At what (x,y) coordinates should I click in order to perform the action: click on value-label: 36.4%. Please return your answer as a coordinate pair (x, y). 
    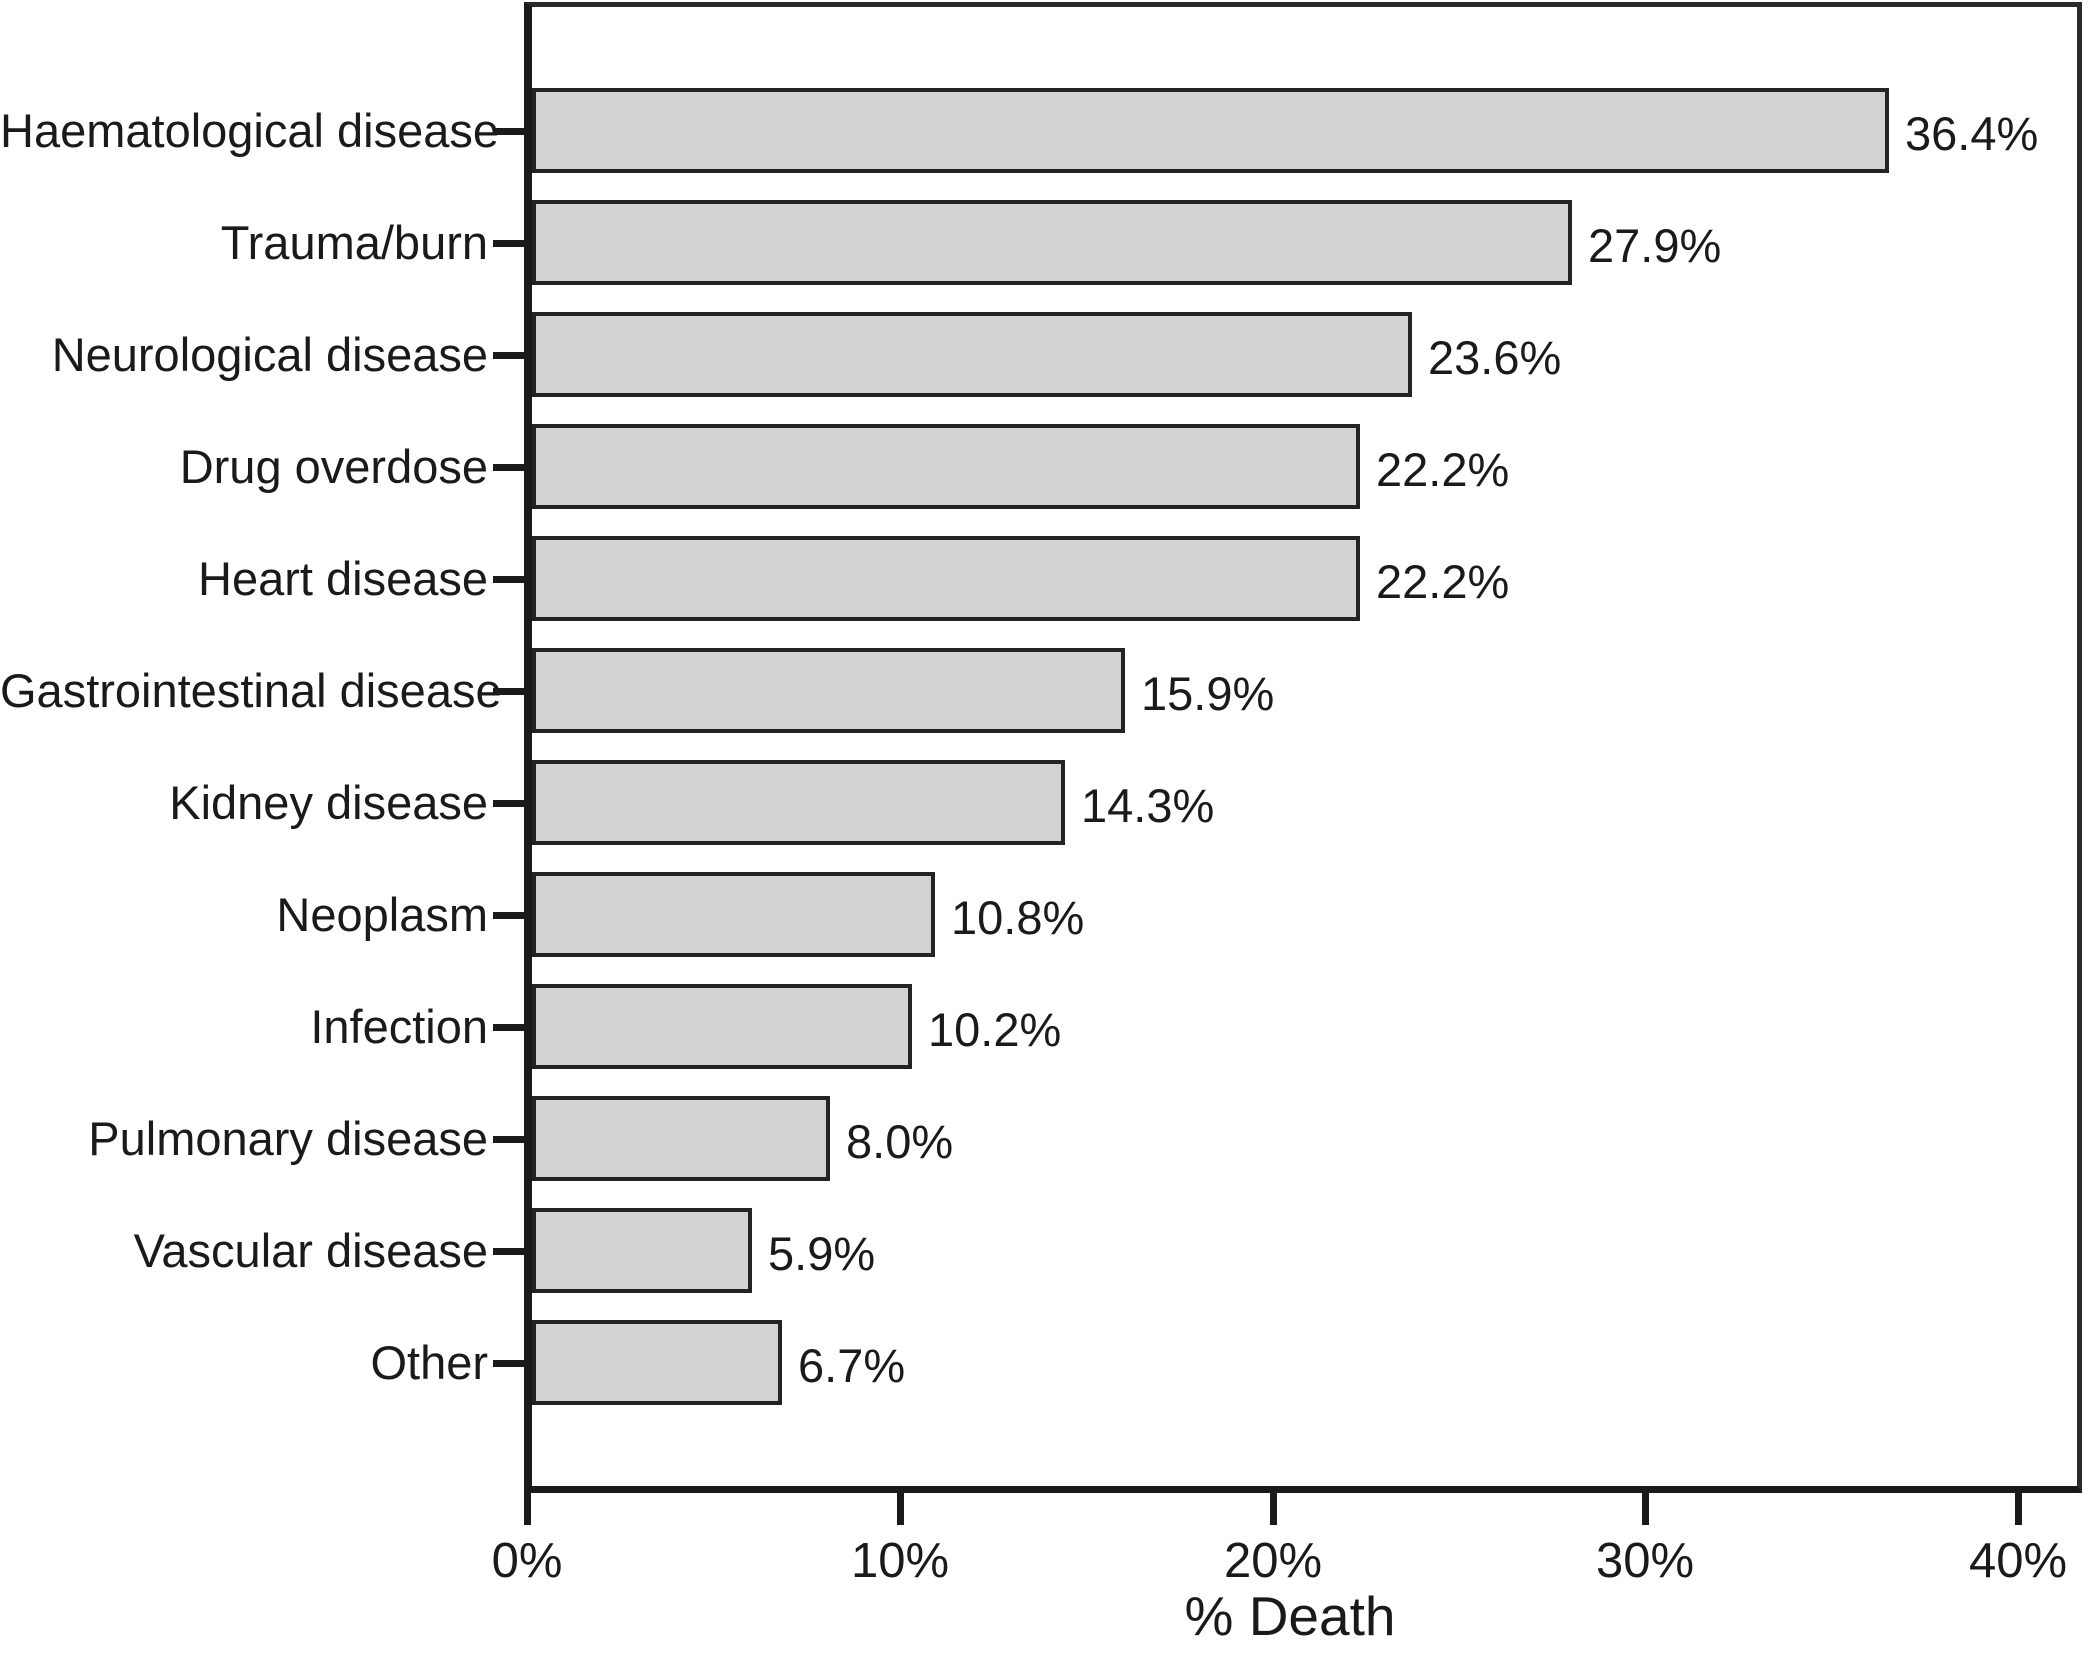
    Looking at the image, I should click on (1972, 133).